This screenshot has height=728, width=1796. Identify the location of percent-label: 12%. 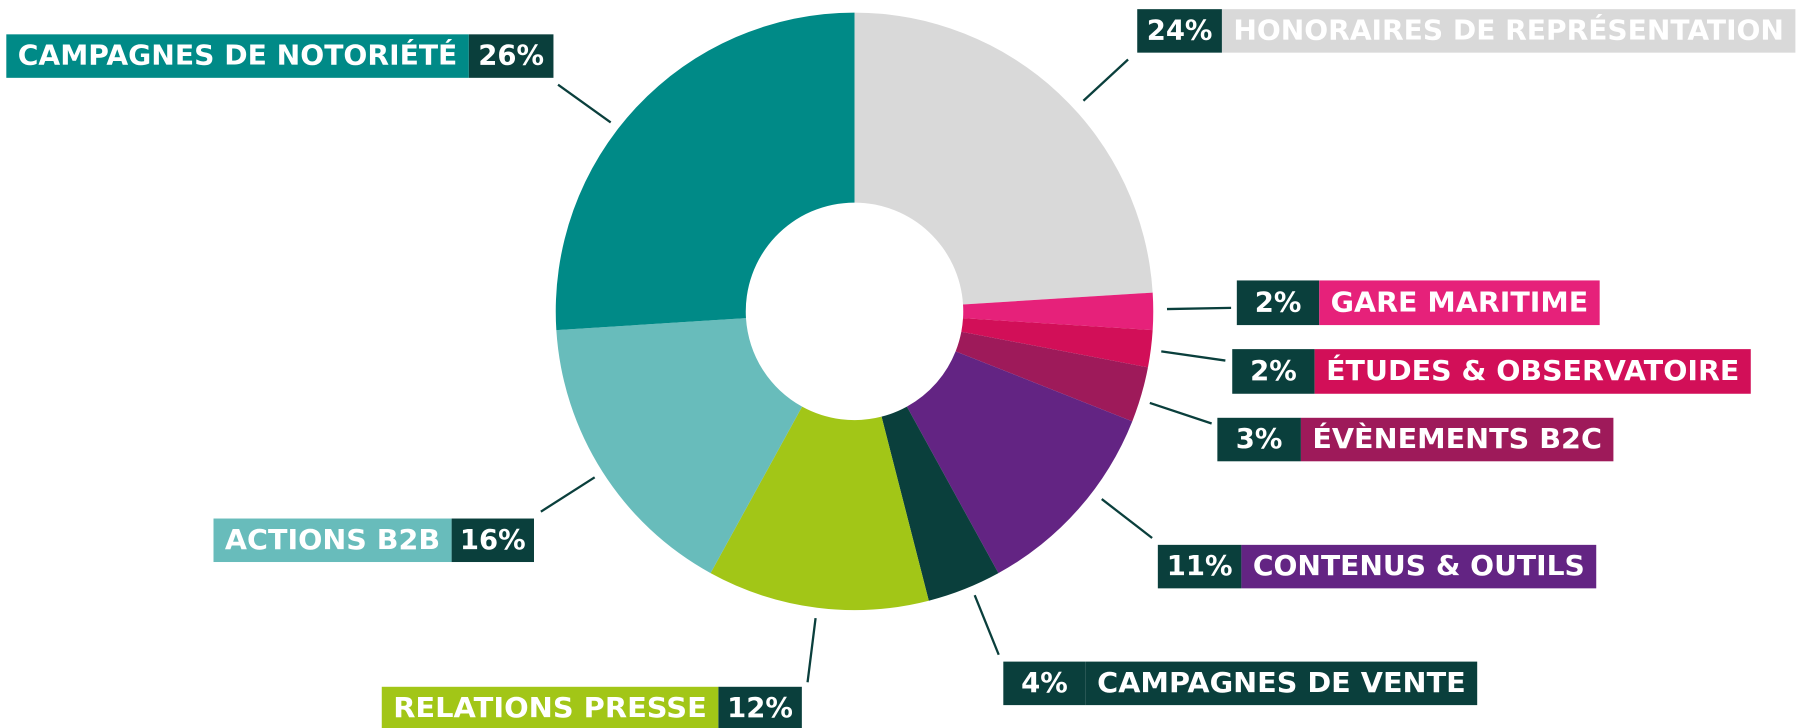
(760, 708).